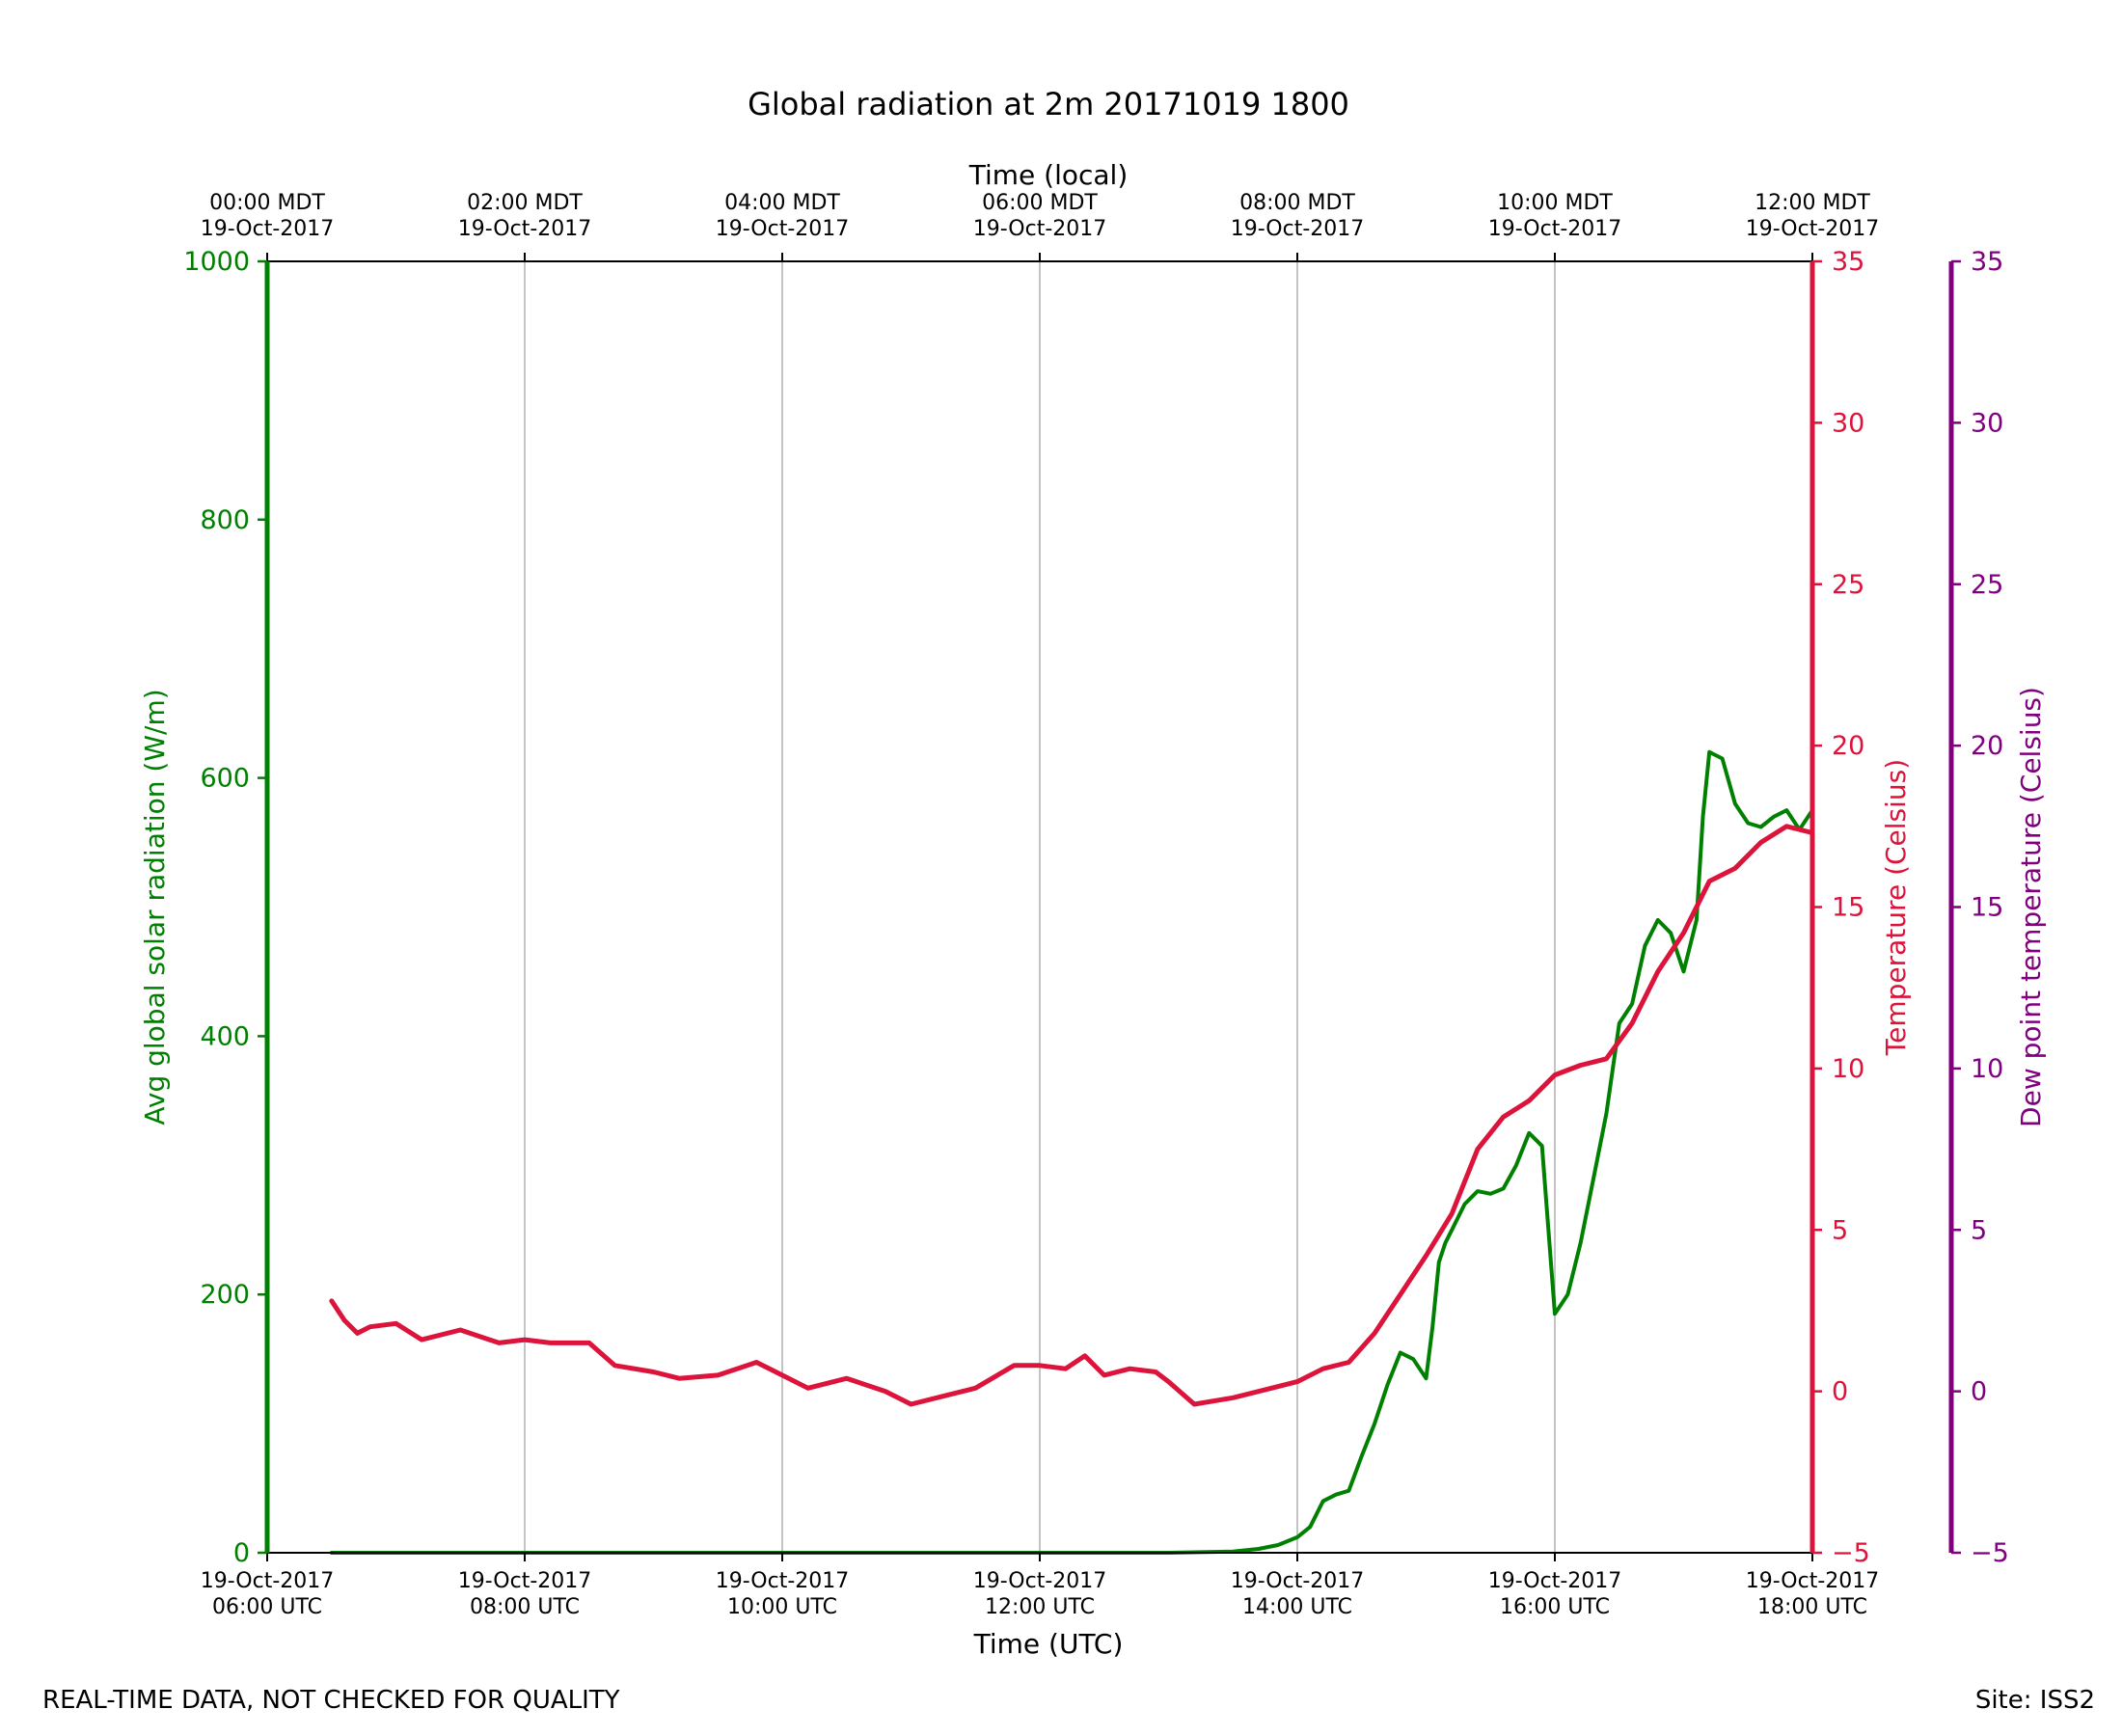 The image size is (2122, 1736). What do you see at coordinates (1555, 203) in the screenshot?
I see `x-tick-label-top: 10:00 MDT` at bounding box center [1555, 203].